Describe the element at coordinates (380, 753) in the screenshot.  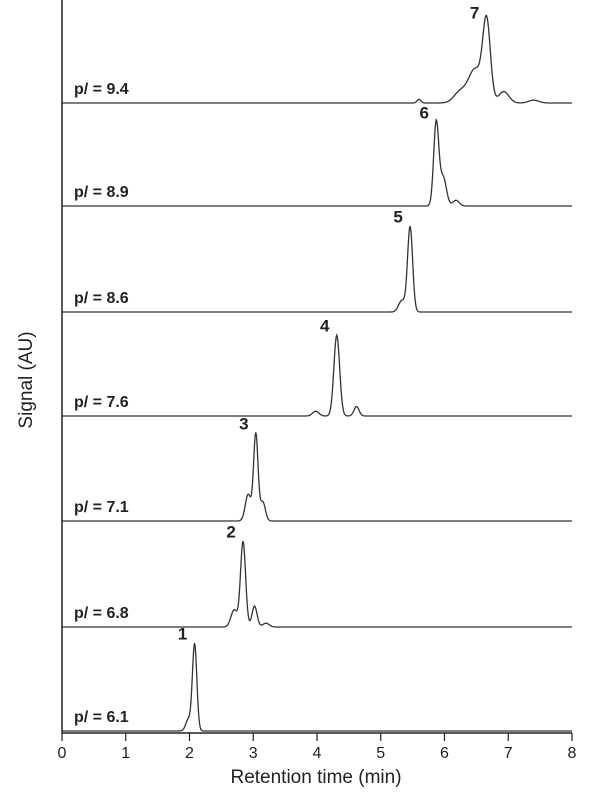
I see `x-tick-label: 5` at that location.